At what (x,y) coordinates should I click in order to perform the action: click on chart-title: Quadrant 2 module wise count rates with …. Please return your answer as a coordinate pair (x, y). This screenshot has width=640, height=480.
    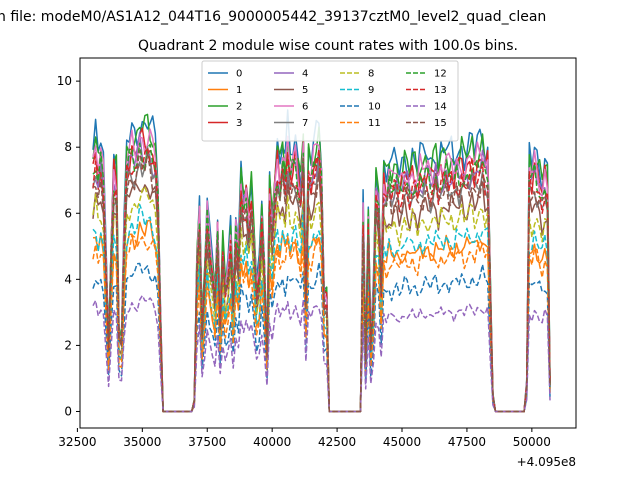
    Looking at the image, I should click on (328, 46).